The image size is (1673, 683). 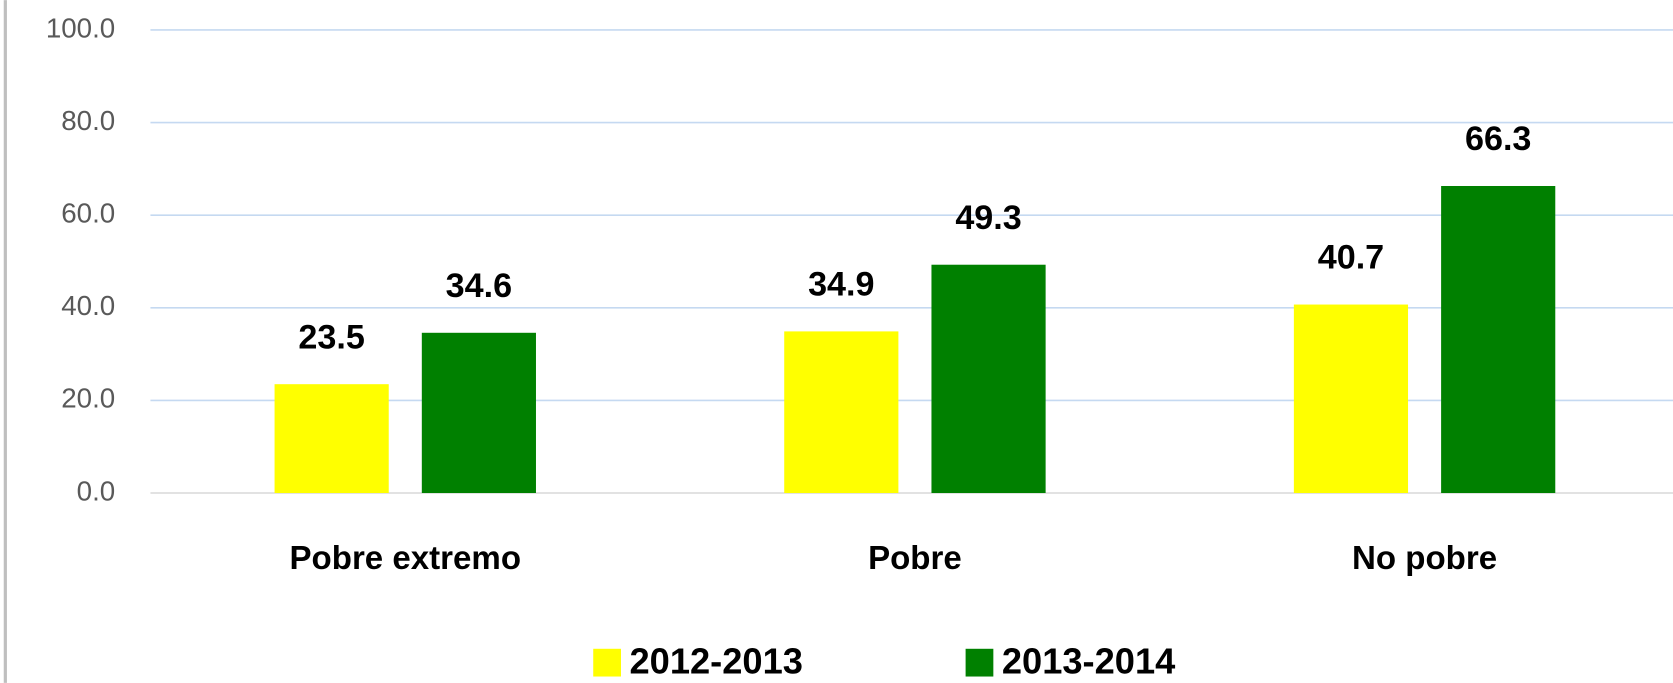 I want to click on data-label: 66.3, so click(x=1498, y=139).